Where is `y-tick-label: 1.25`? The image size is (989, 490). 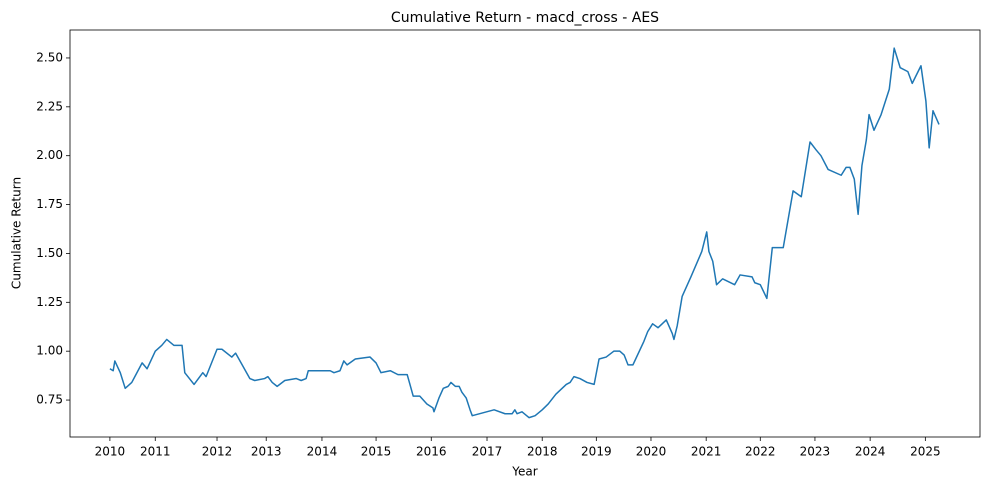
y-tick-label: 1.25 is located at coordinates (49, 302).